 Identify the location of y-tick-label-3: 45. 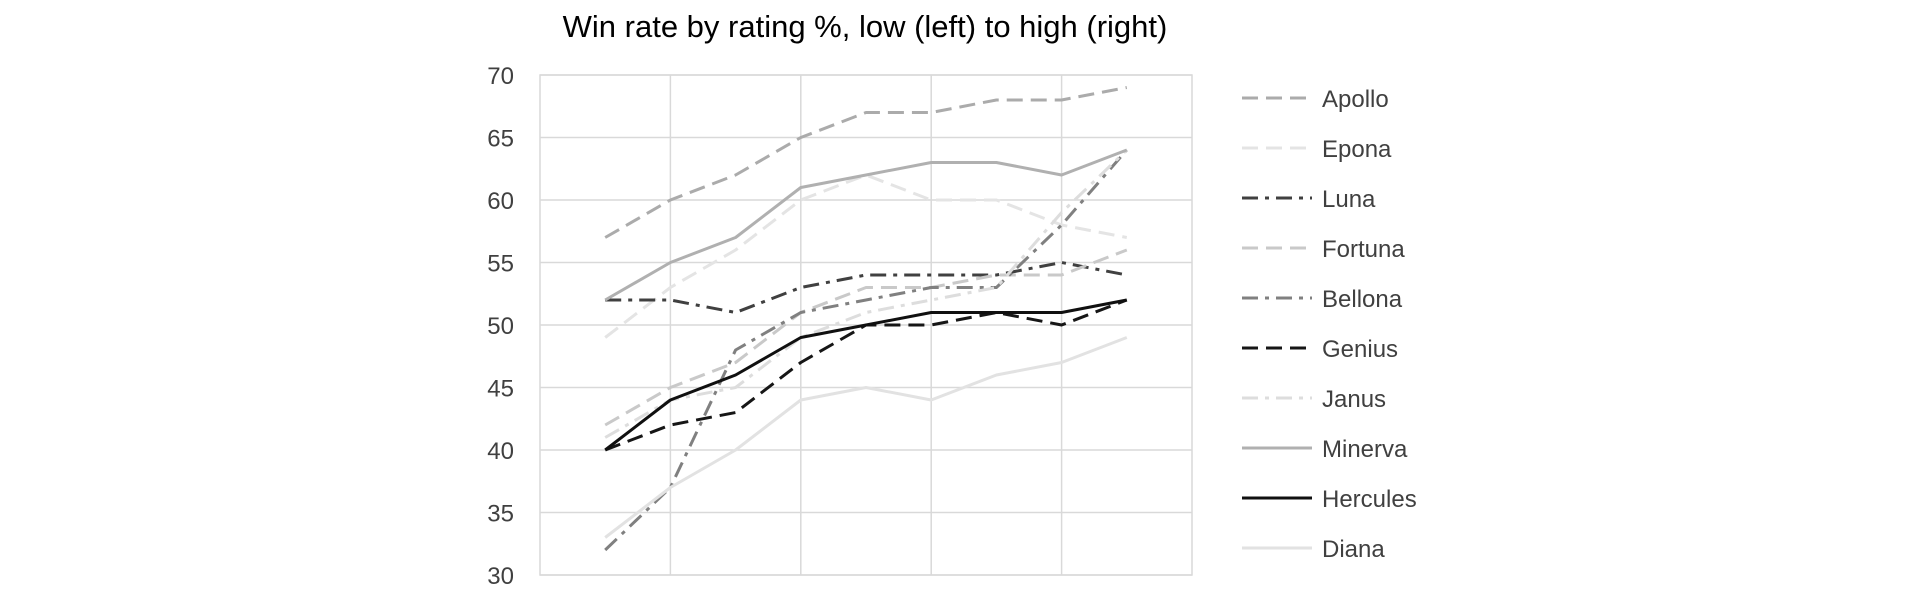
(500, 389).